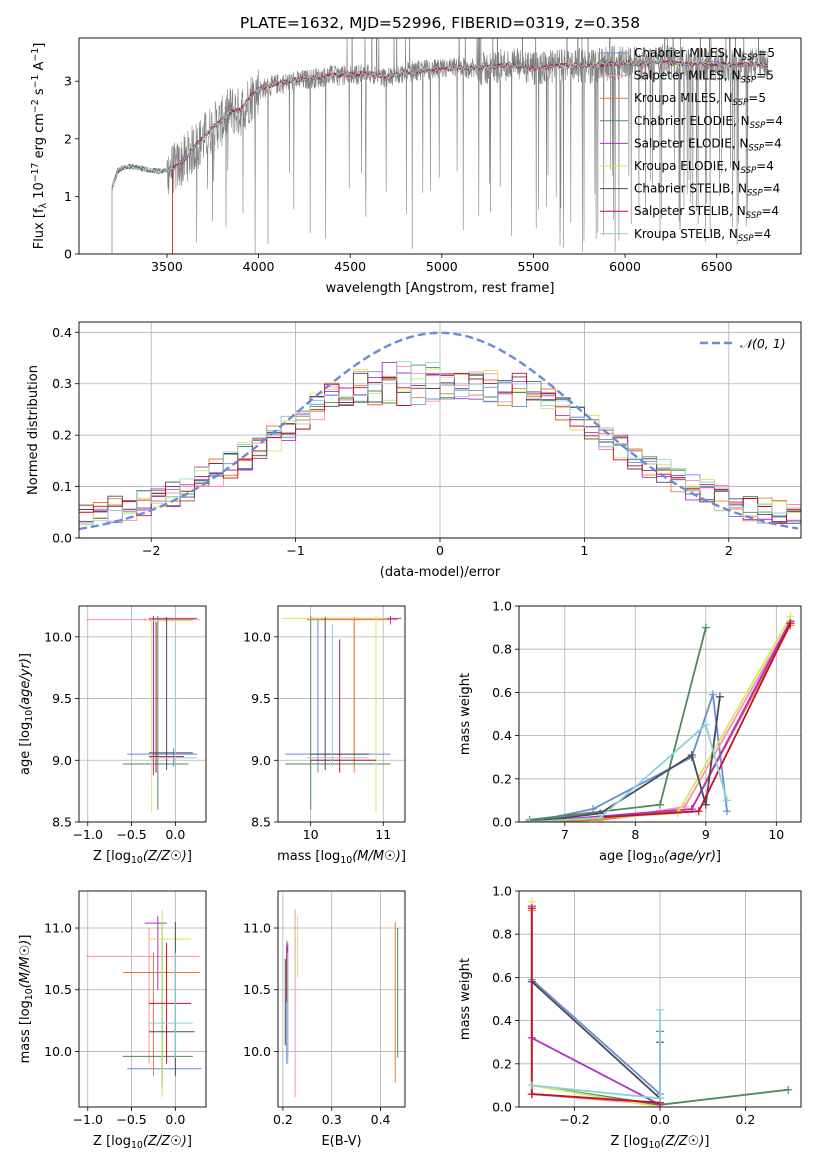  Describe the element at coordinates (68, 254) in the screenshot. I see `spectrum-ytick-label: 0` at that location.